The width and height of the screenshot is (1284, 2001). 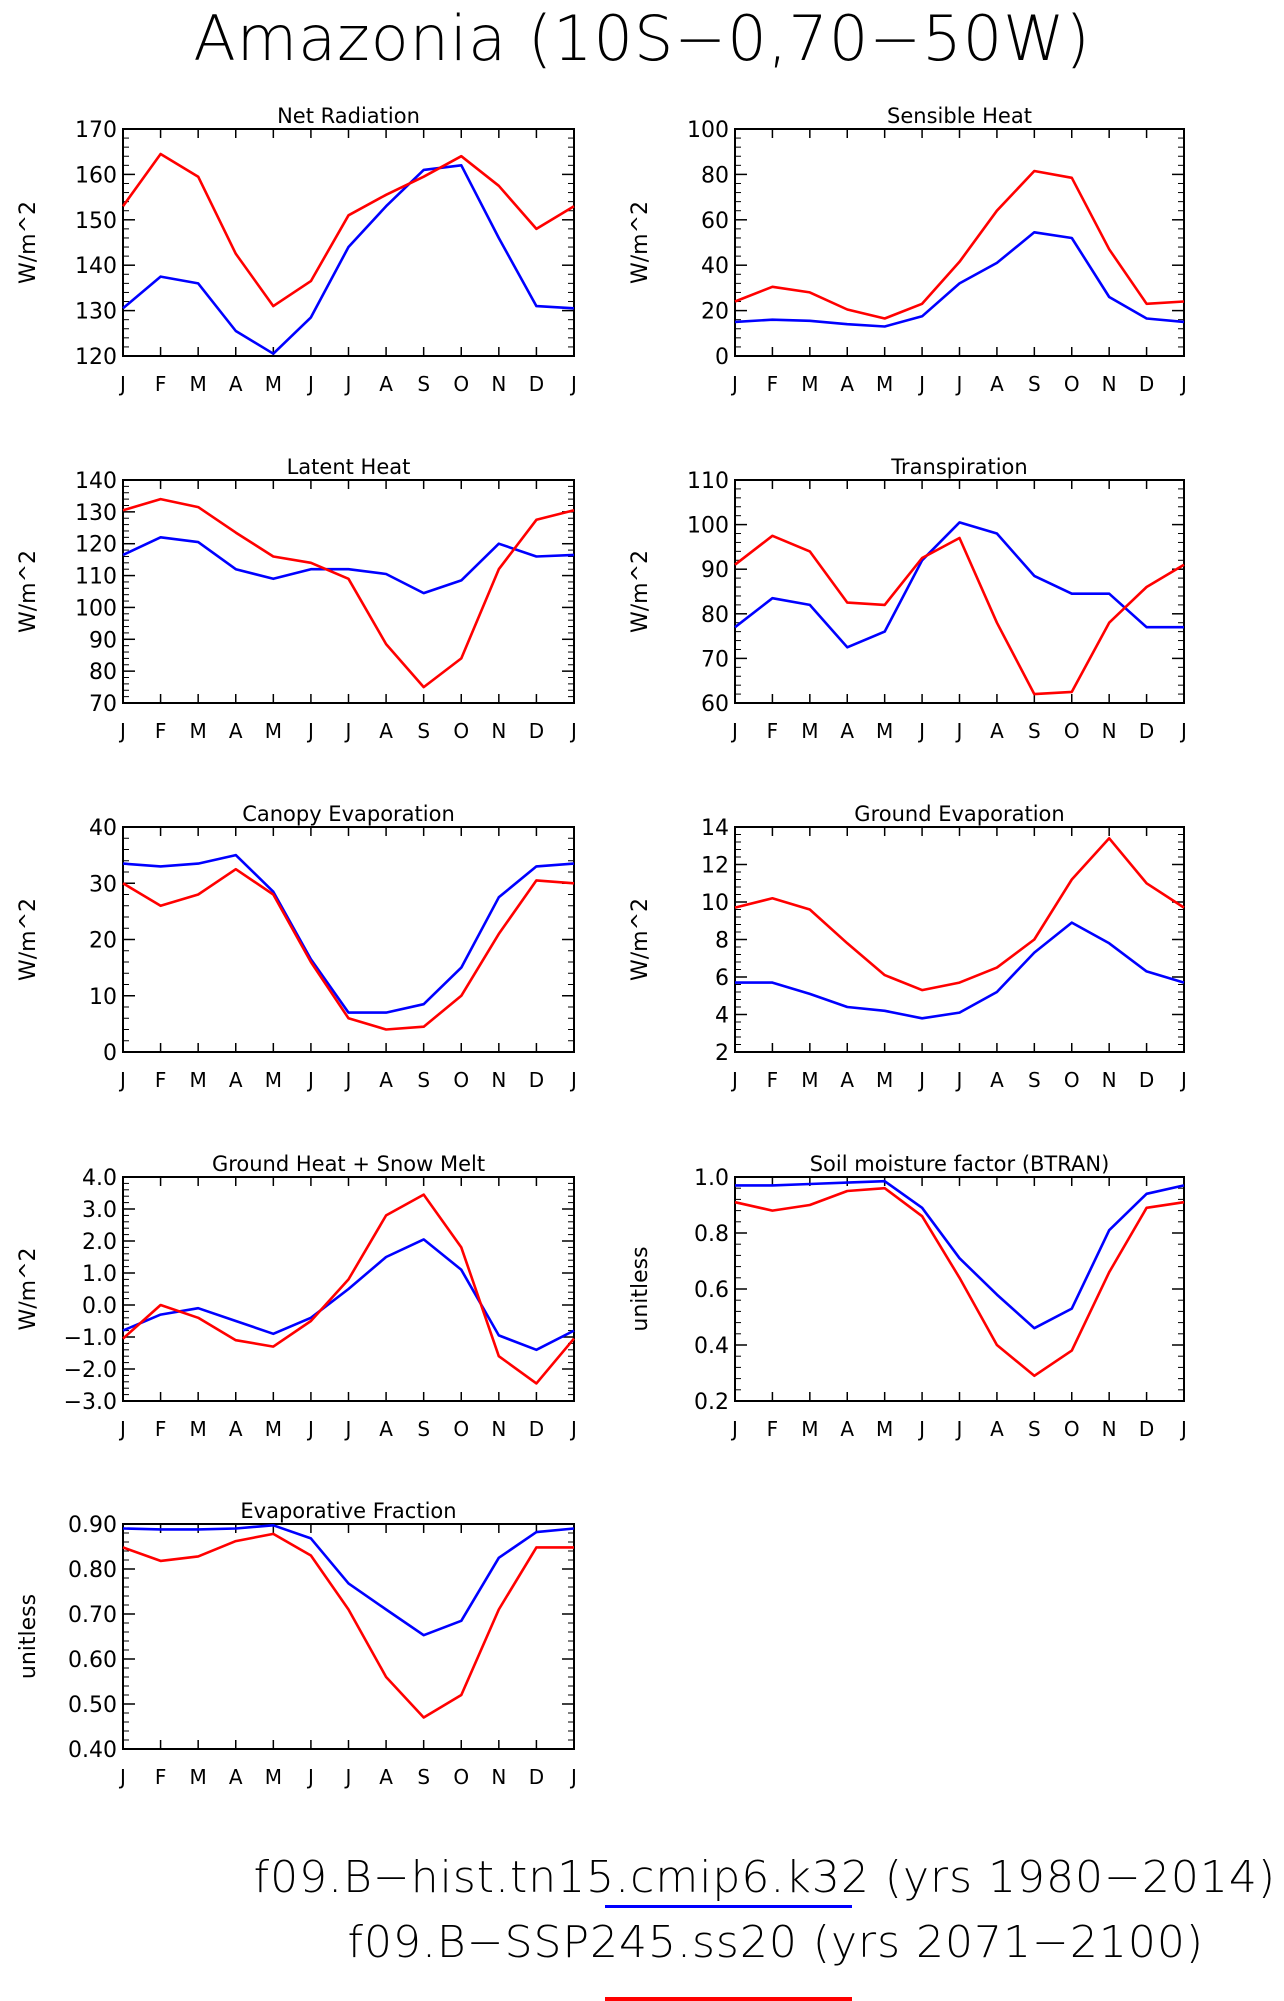 I want to click on y-tick-label: 0.40, so click(x=92, y=1750).